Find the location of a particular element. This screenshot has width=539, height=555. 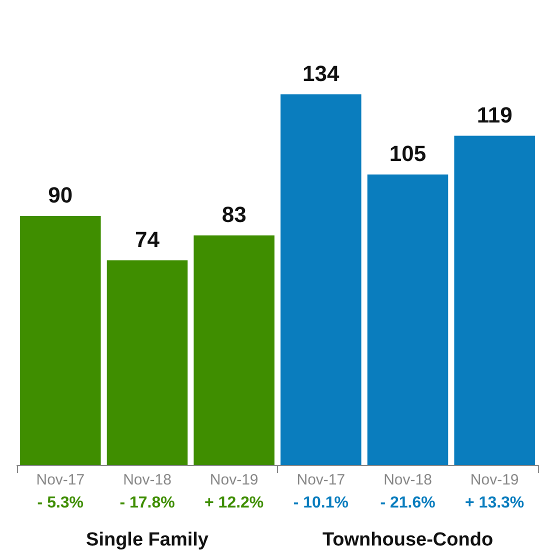

data-label: 74 is located at coordinates (147, 239).